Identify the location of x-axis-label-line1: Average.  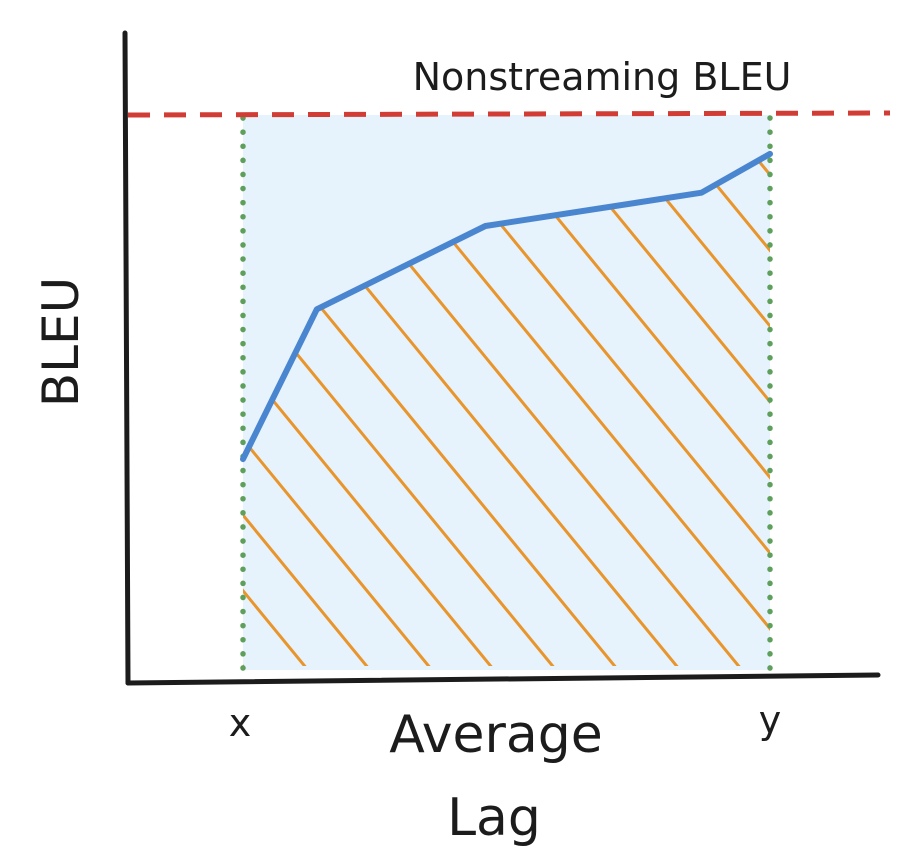
(496, 735).